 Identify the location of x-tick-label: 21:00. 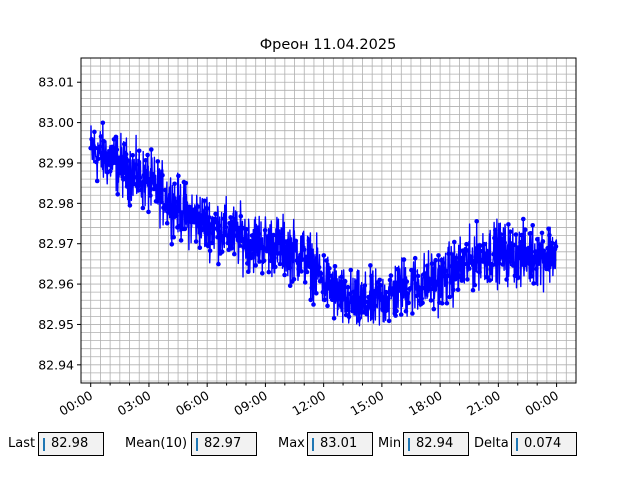
(483, 403).